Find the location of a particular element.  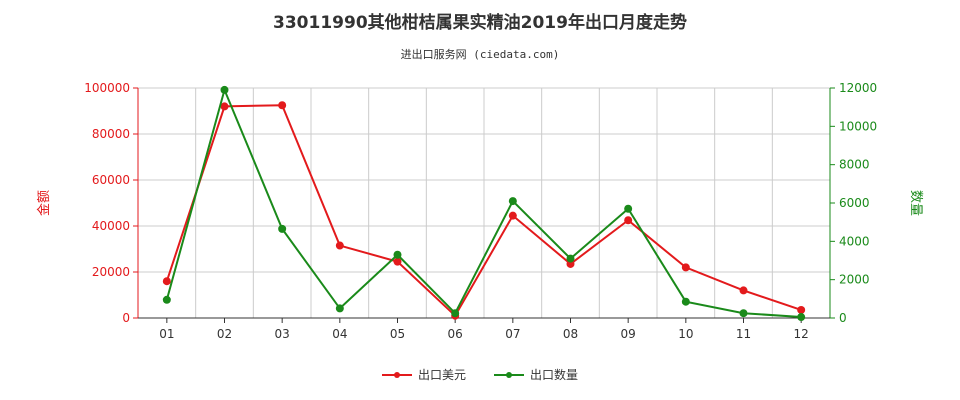

y-right-tick-label: 12000 is located at coordinates (858, 88).